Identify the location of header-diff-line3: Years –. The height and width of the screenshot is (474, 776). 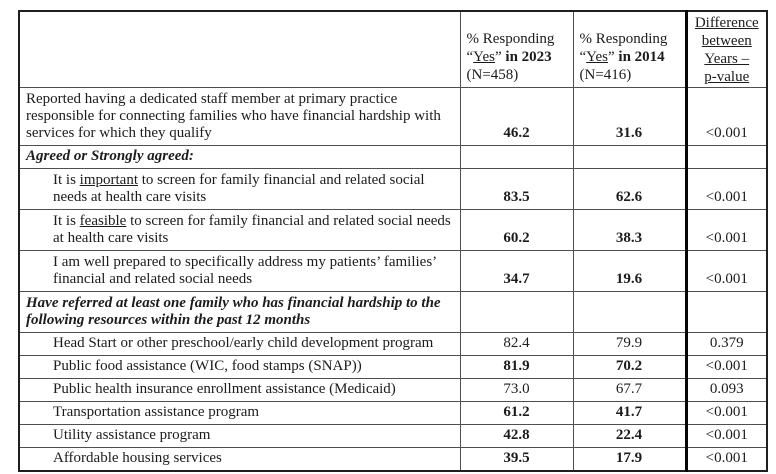
(727, 59).